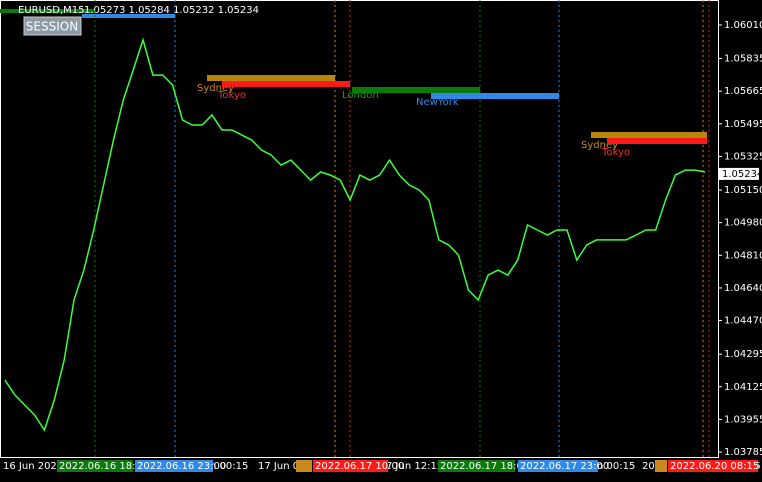  Describe the element at coordinates (743, 156) in the screenshot. I see `y-tick-label: 1.05325` at that location.